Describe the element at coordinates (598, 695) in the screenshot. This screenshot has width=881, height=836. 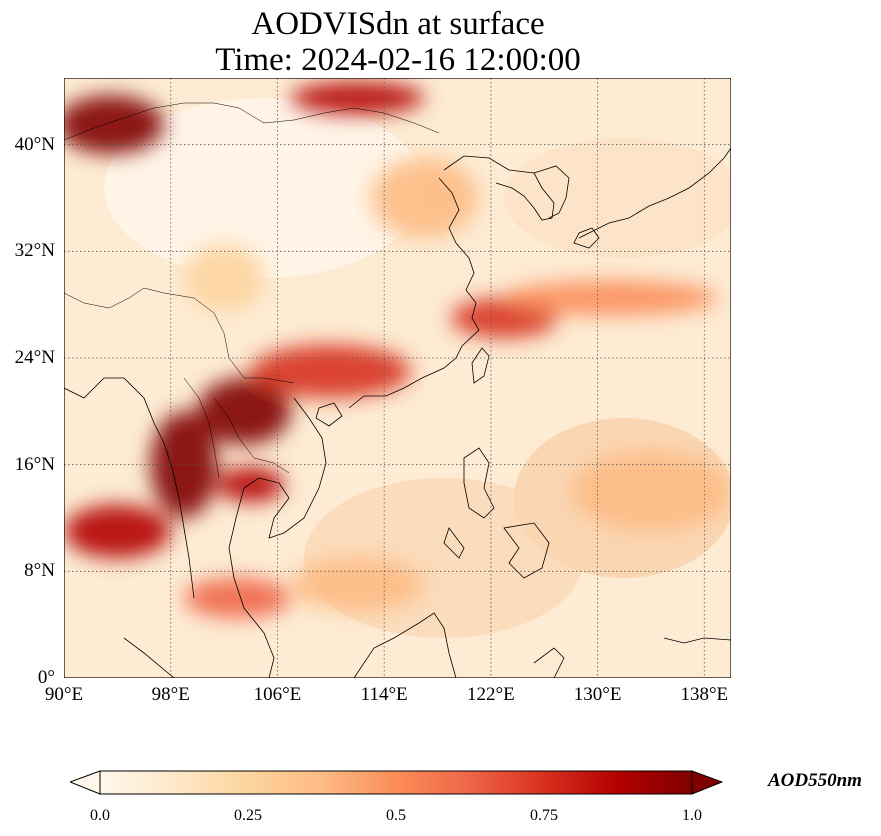
I see `lon-label-130: 130°E` at that location.